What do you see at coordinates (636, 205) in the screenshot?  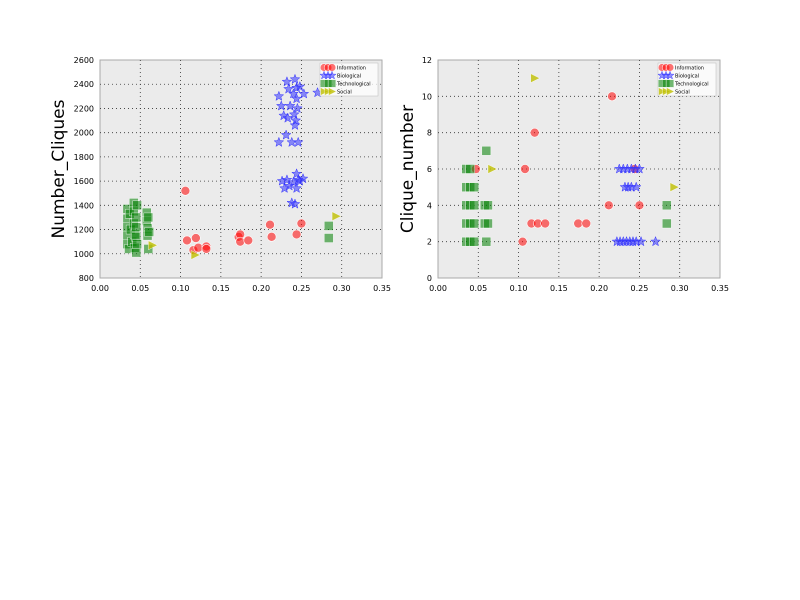 I see `series-biological` at bounding box center [636, 205].